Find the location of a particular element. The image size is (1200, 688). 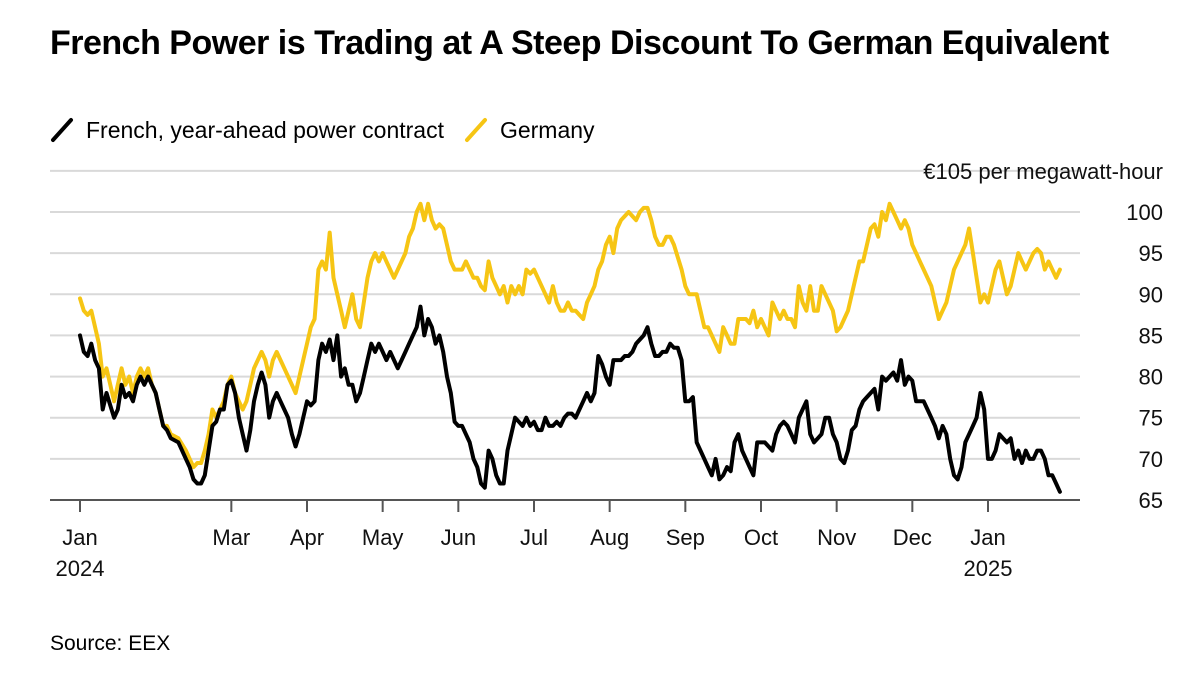

y-tick-label: 75 is located at coordinates (1151, 418).